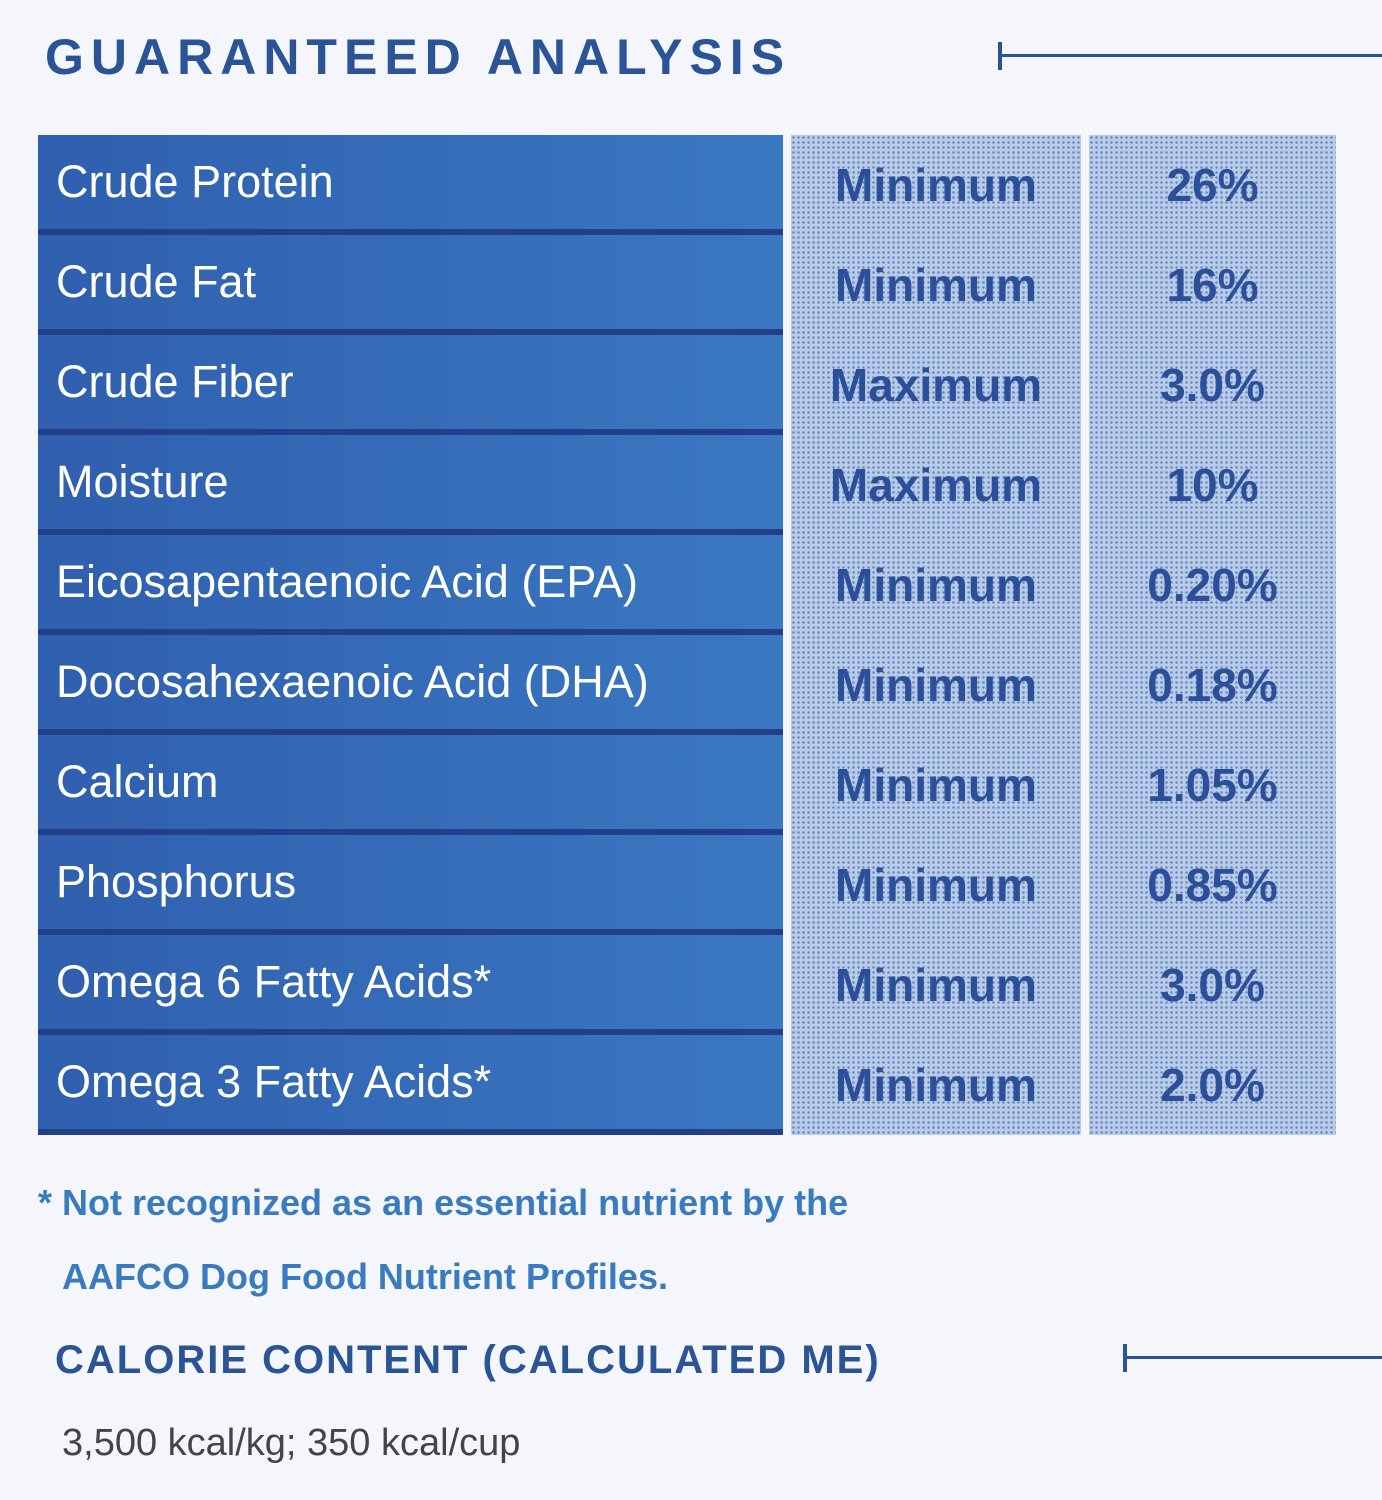  Describe the element at coordinates (410, 685) in the screenshot. I see `nutrient: Docosahexaenoic Acid (DHA)` at that location.